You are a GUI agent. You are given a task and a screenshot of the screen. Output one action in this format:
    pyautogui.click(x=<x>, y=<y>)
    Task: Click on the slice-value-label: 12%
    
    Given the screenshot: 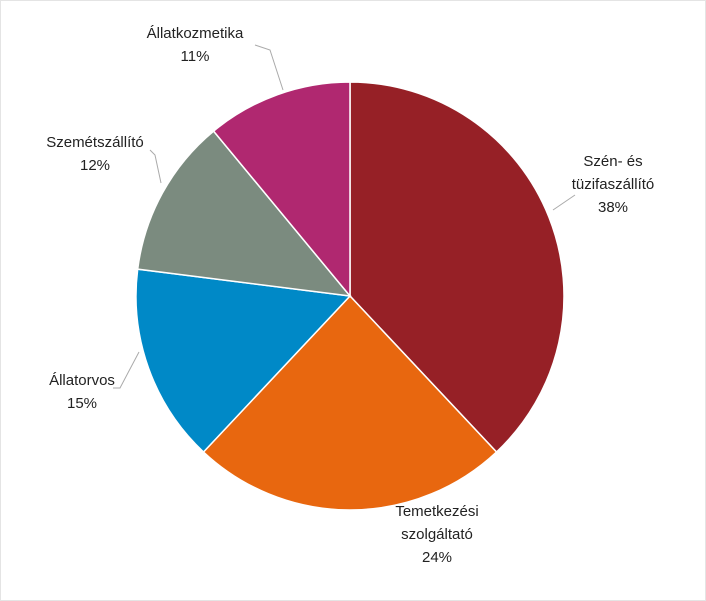 What is the action you would take?
    pyautogui.click(x=95, y=165)
    